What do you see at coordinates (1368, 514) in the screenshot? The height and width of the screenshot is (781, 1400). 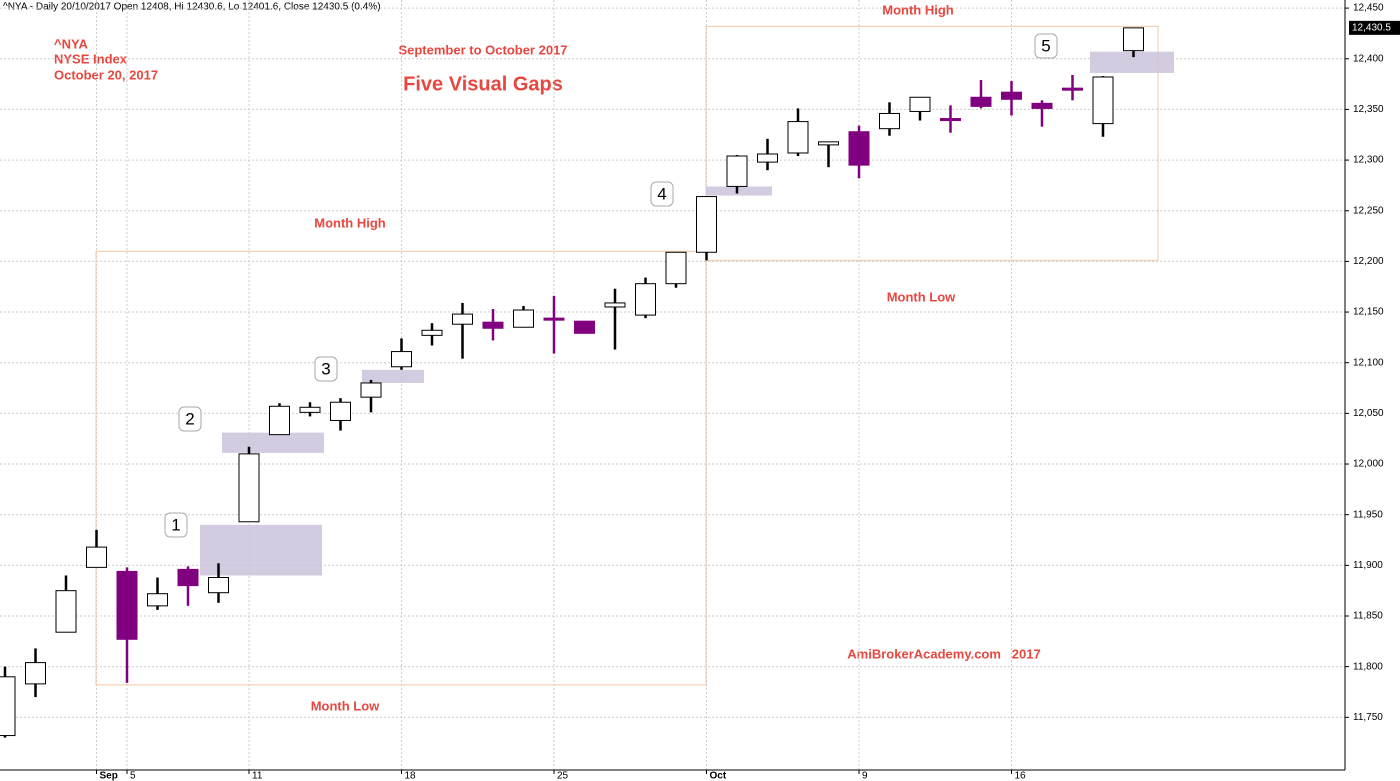 I see `y-tick-label: 11,950` at bounding box center [1368, 514].